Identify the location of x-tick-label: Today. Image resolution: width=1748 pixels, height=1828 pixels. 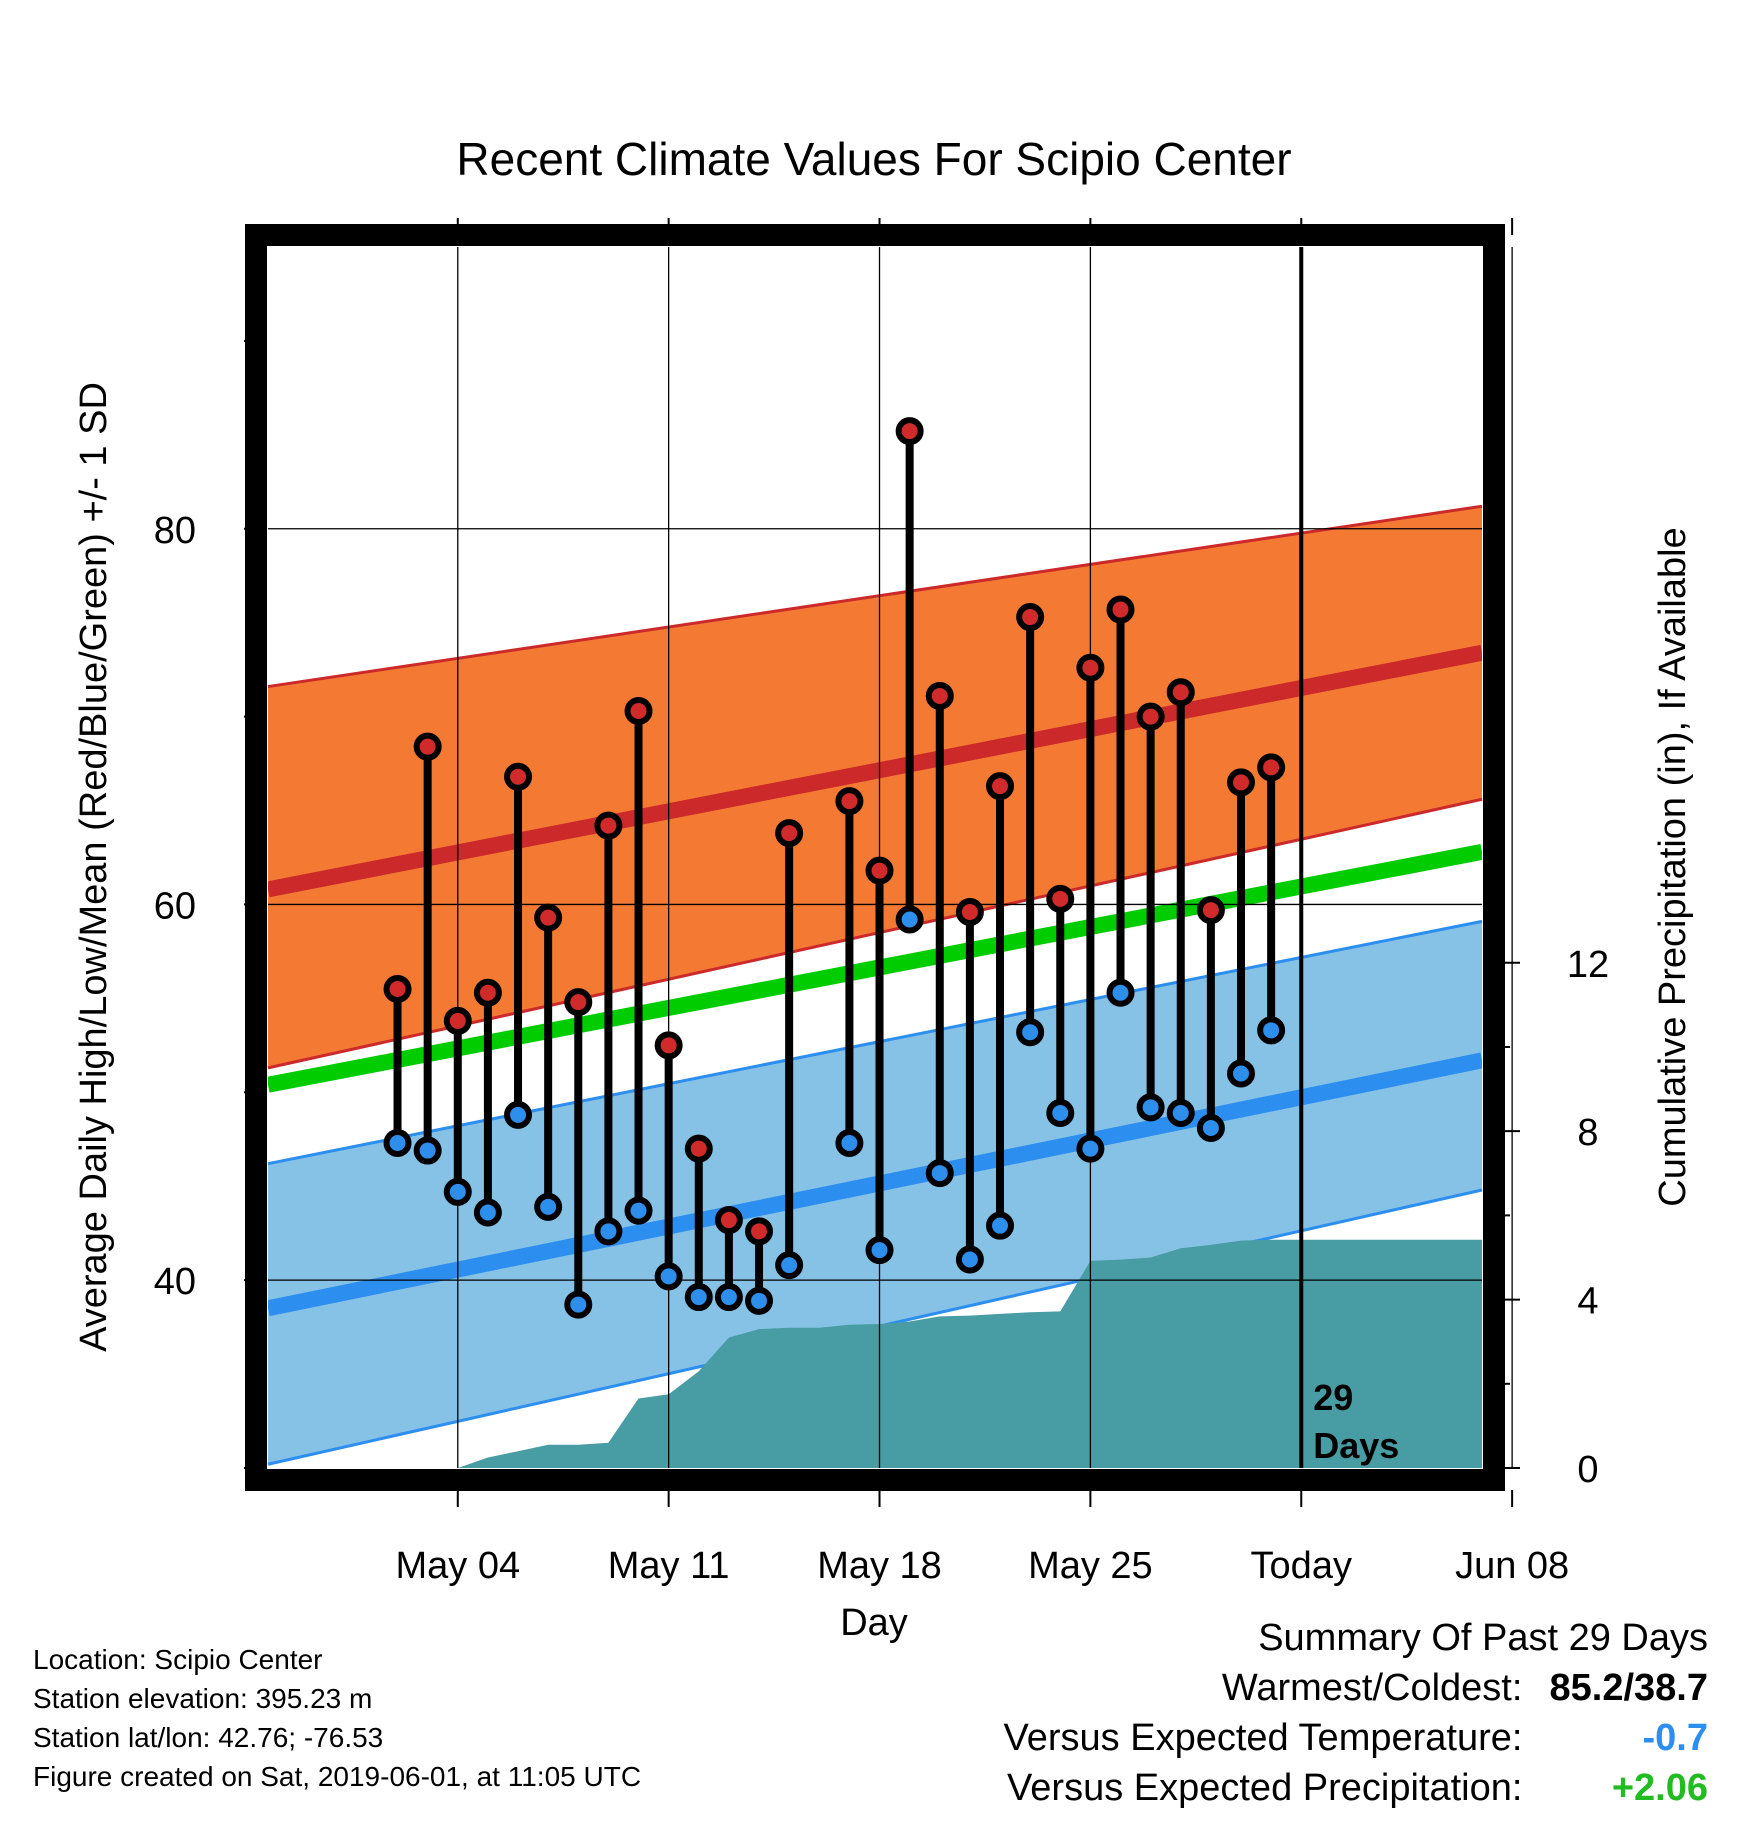
(1301, 1566).